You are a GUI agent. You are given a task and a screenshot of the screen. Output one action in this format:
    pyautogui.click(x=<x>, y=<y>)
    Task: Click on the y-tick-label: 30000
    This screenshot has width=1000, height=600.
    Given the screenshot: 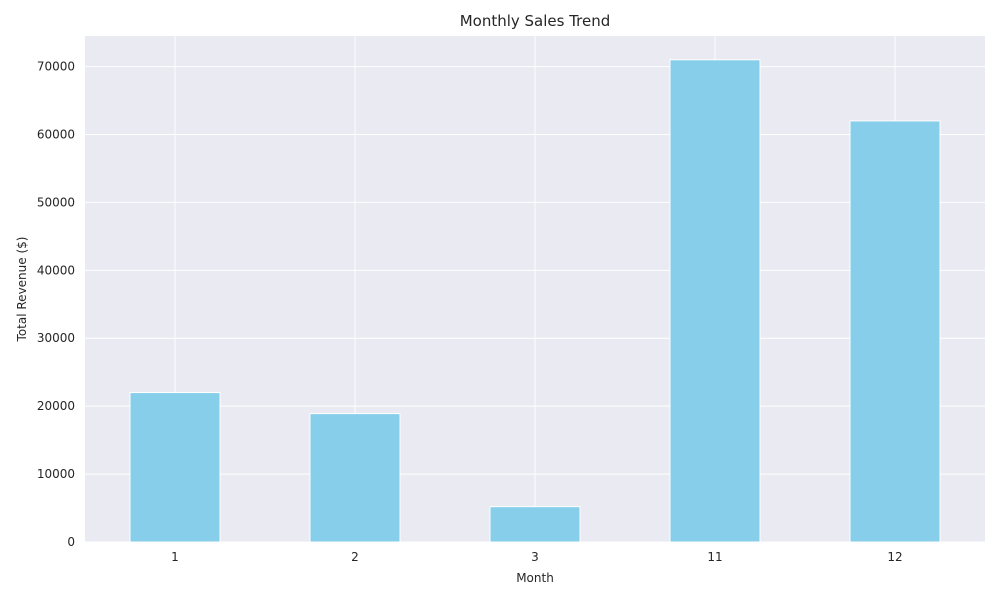 What is the action you would take?
    pyautogui.click(x=56, y=338)
    